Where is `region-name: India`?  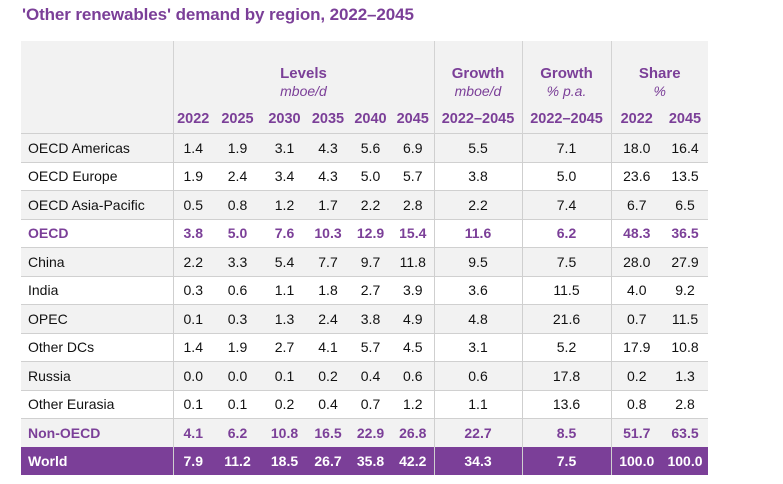
region-name: India is located at coordinates (97, 290).